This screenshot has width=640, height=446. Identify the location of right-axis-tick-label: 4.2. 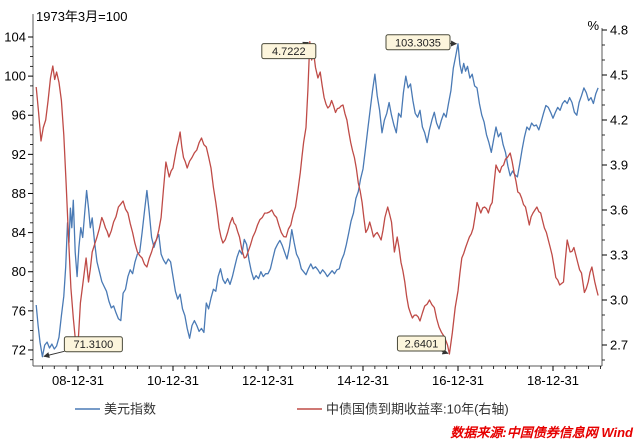
(619, 120).